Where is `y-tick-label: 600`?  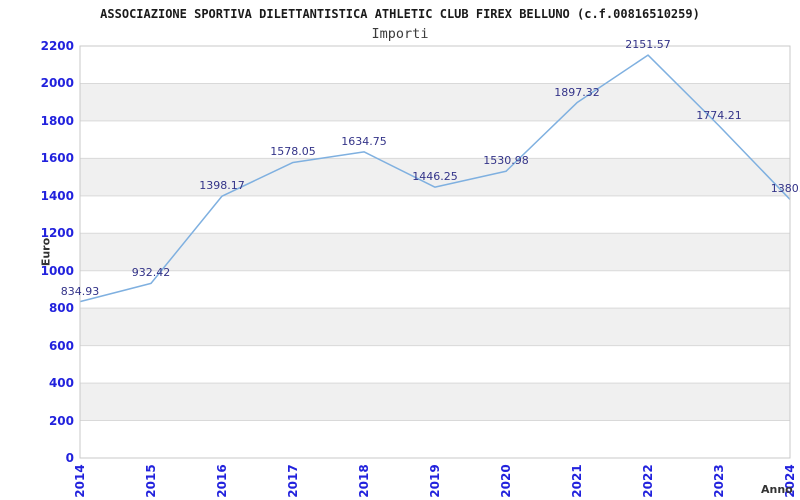 y-tick-label: 600 is located at coordinates (61, 345).